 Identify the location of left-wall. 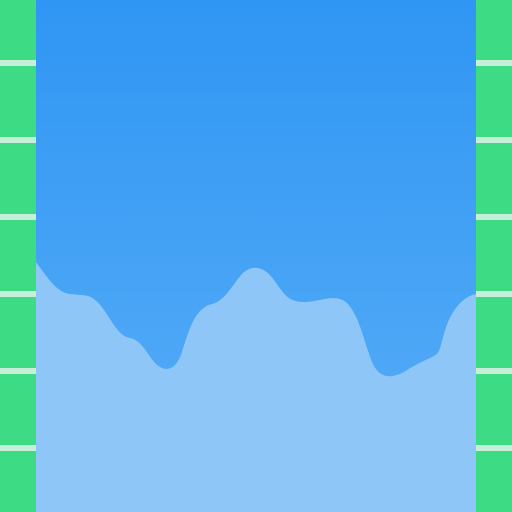
(18, 256).